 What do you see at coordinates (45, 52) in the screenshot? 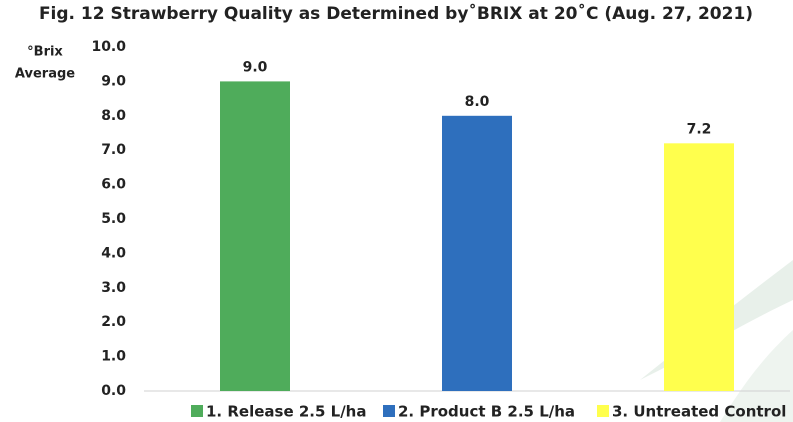
I see `y-axis-label: °Brix` at bounding box center [45, 52].